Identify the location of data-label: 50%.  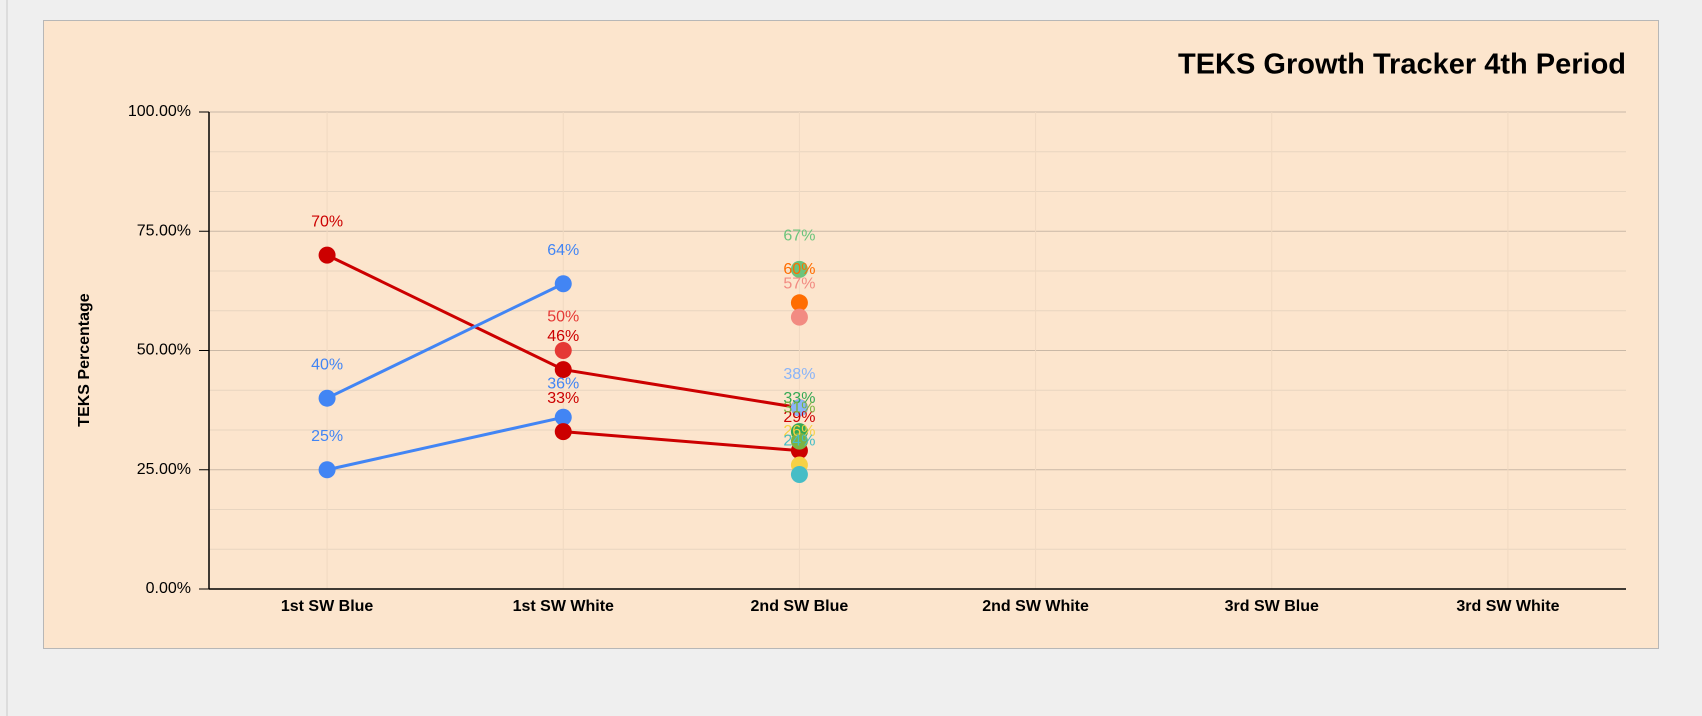
(563, 317).